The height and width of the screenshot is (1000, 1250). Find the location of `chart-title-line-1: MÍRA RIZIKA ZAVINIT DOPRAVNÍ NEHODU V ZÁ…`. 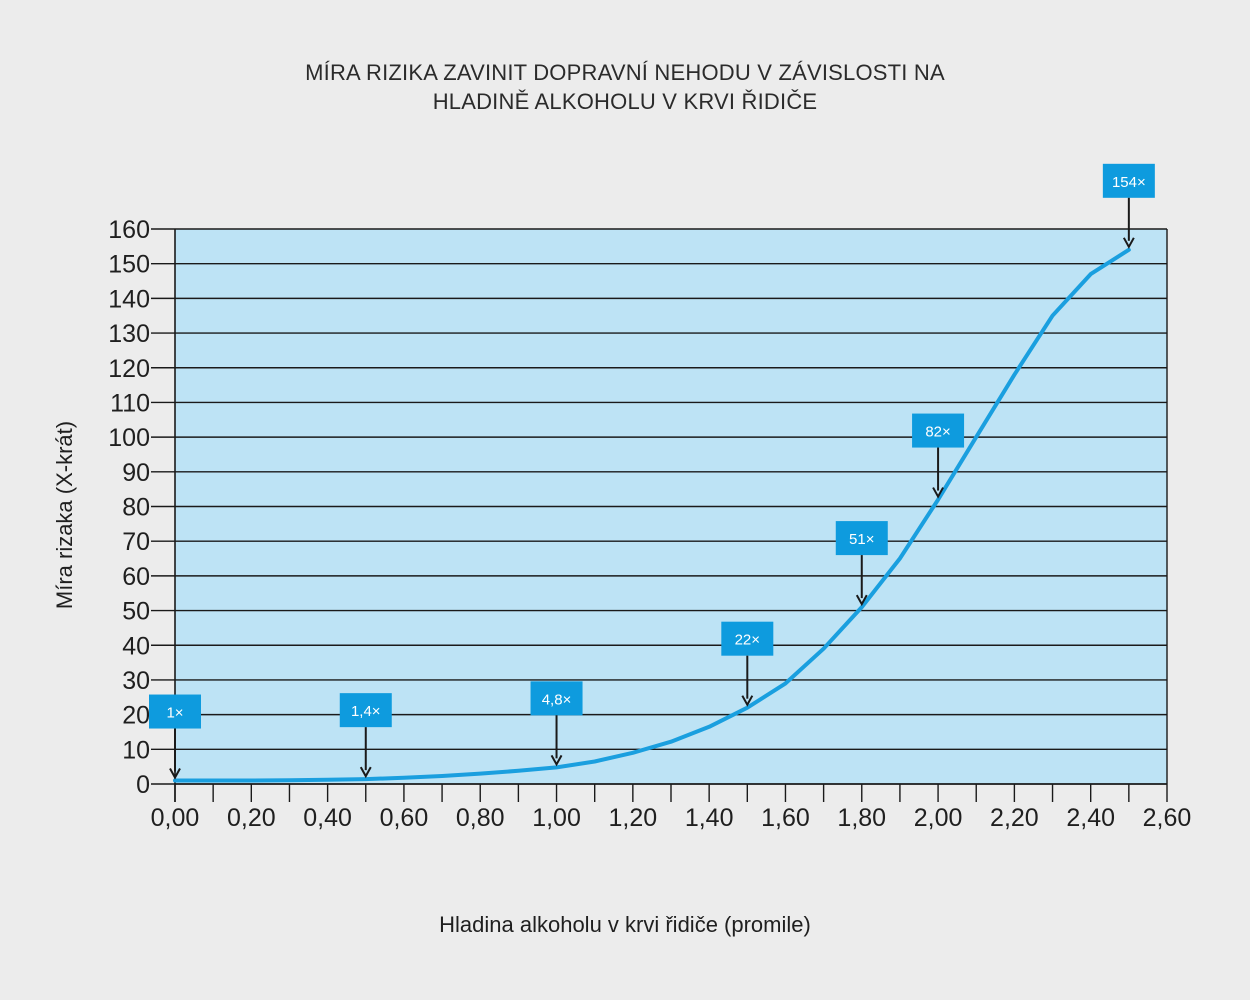

chart-title-line-1: MÍRA RIZIKA ZAVINIT DOPRAVNÍ NEHODU V ZÁ… is located at coordinates (625, 72).